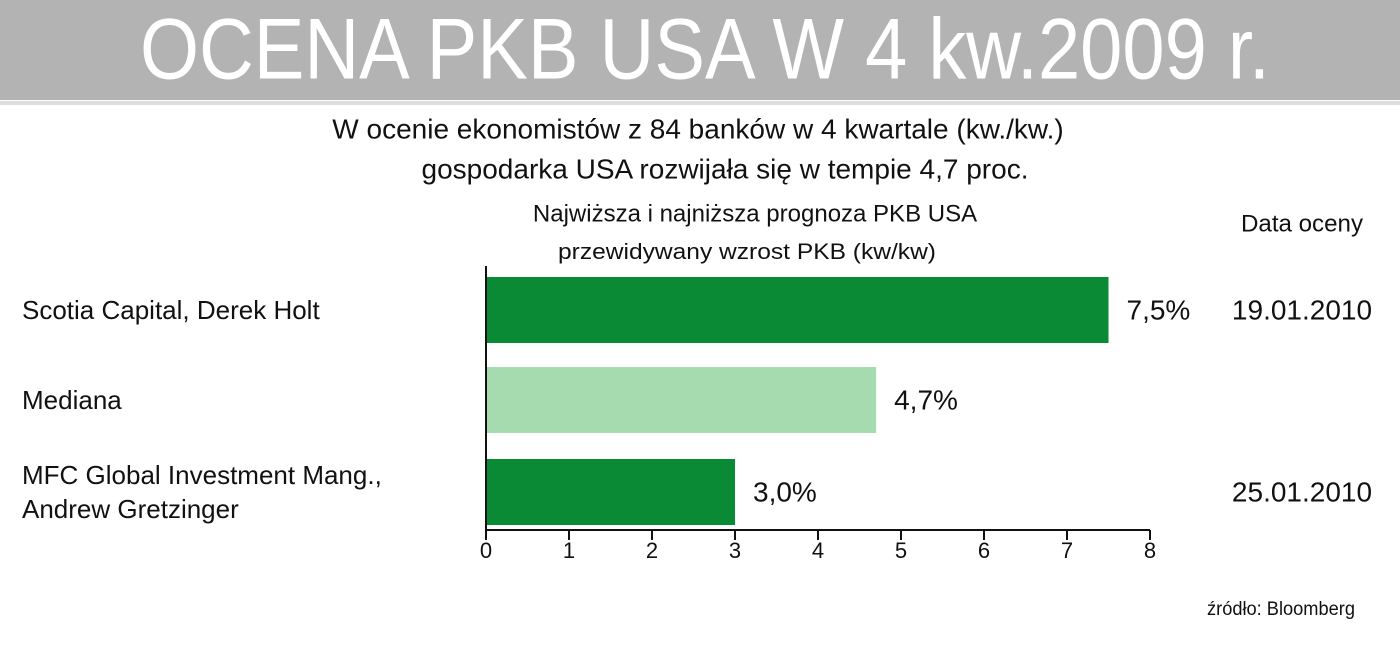 The image size is (1400, 652). I want to click on value-label: 7,5%, so click(1159, 309).